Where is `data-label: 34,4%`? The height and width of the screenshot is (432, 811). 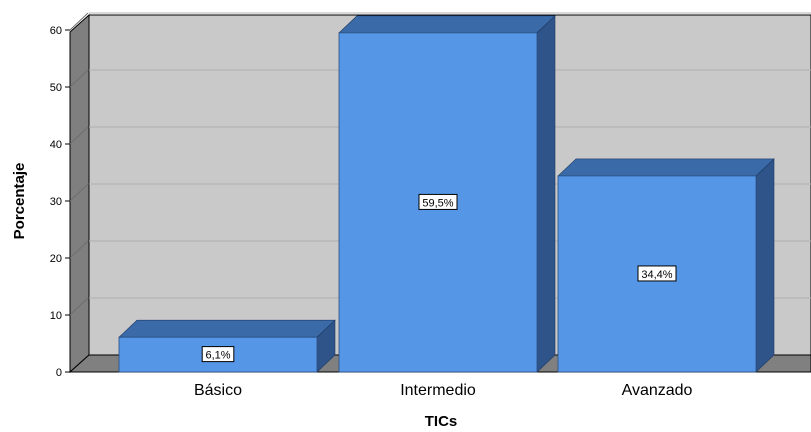 data-label: 34,4% is located at coordinates (656, 275).